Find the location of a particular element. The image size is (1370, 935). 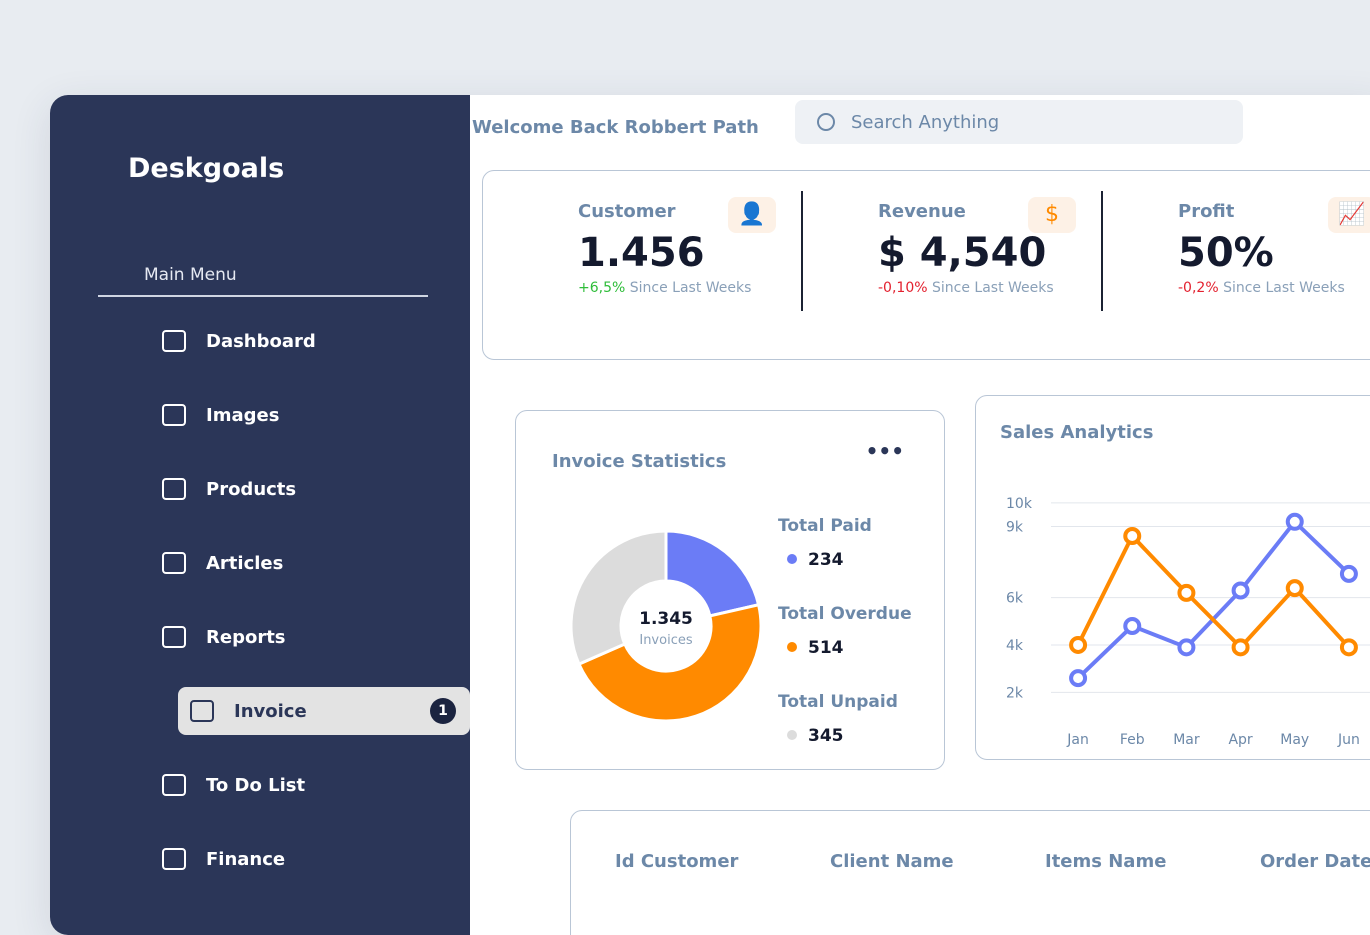

stat: Profit 📈 50% -0,2% Since Last Weeks is located at coordinates (1274, 246).